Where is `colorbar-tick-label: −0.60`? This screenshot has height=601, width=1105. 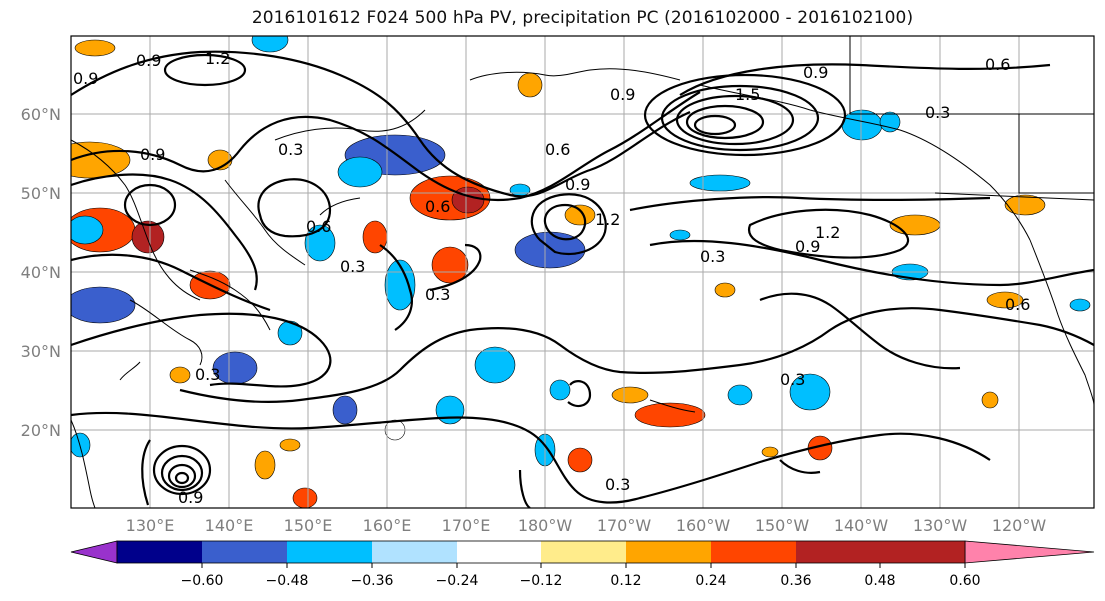 colorbar-tick-label: −0.60 is located at coordinates (202, 581).